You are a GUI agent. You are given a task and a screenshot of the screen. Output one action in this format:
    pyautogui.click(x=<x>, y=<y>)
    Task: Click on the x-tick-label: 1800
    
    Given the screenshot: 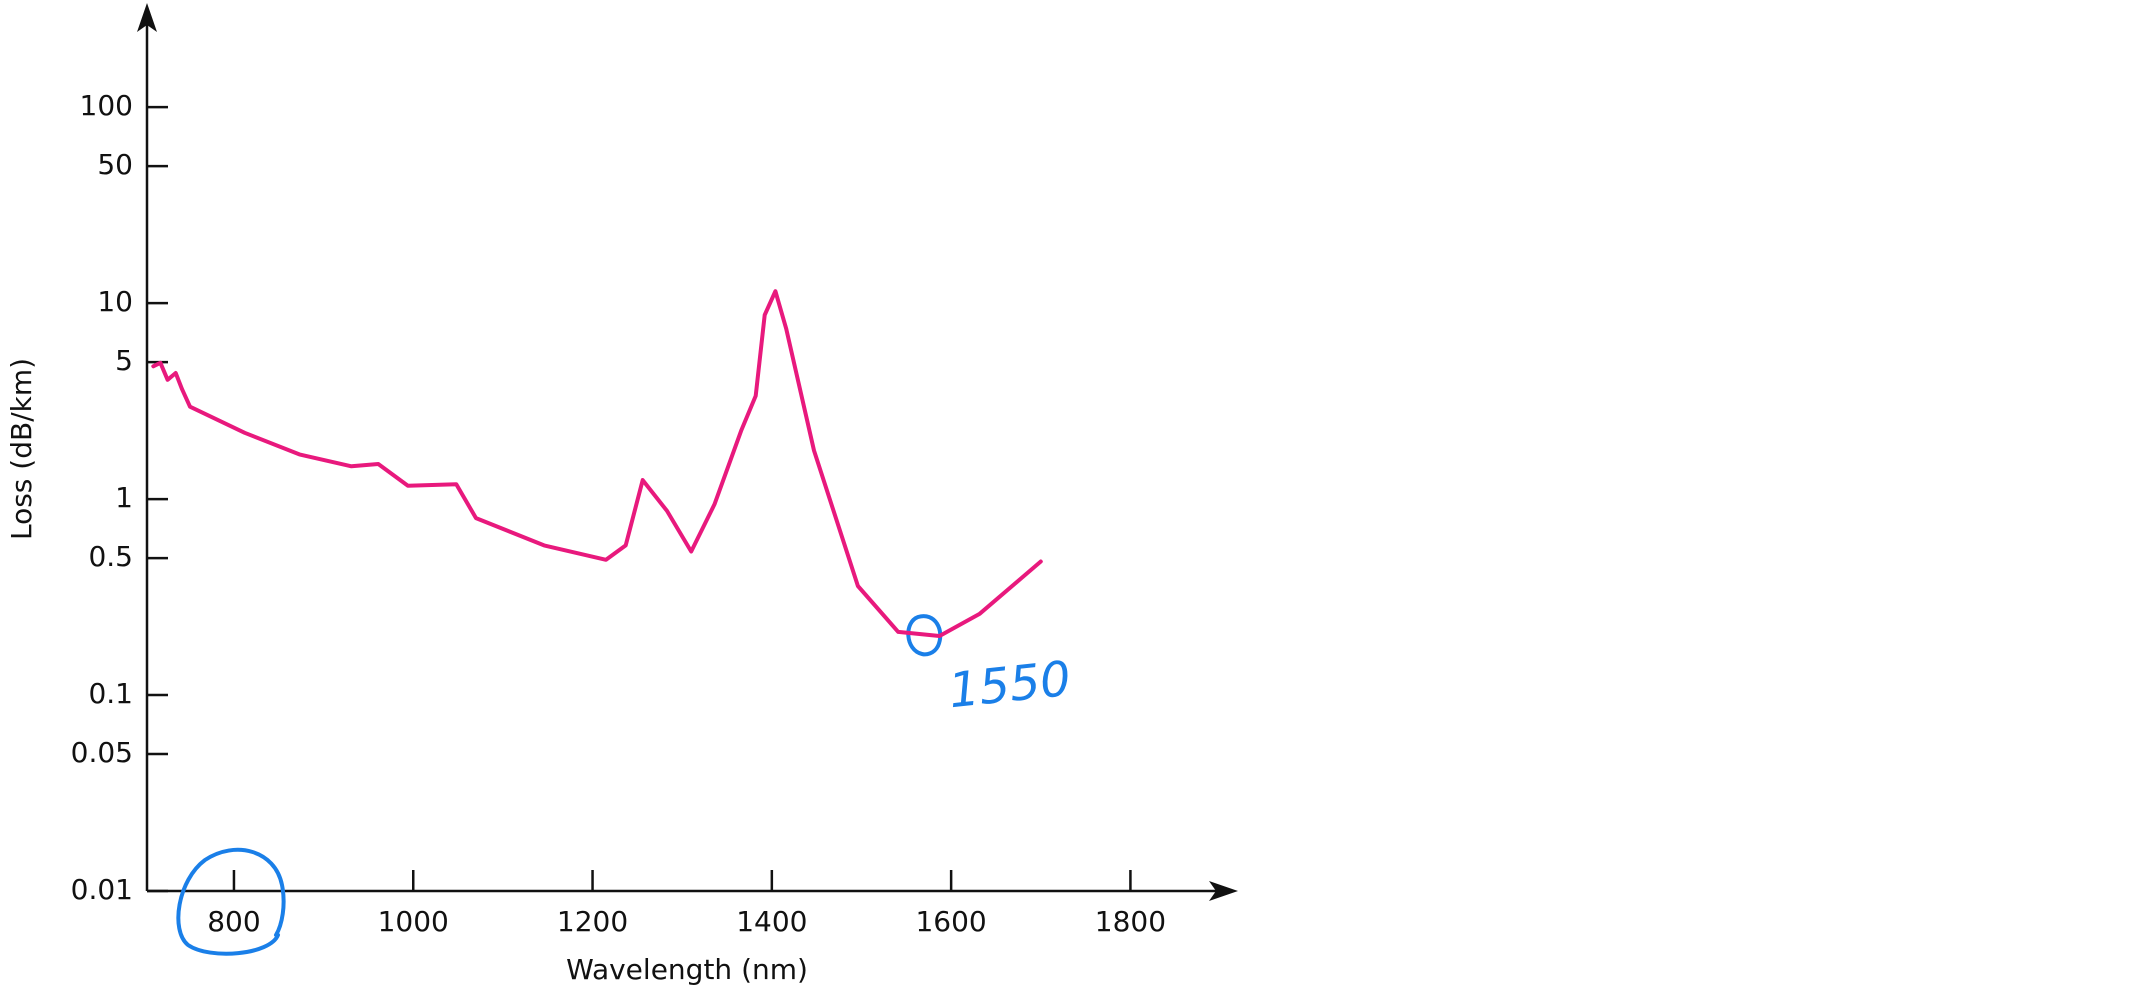 What is the action you would take?
    pyautogui.click(x=1130, y=921)
    